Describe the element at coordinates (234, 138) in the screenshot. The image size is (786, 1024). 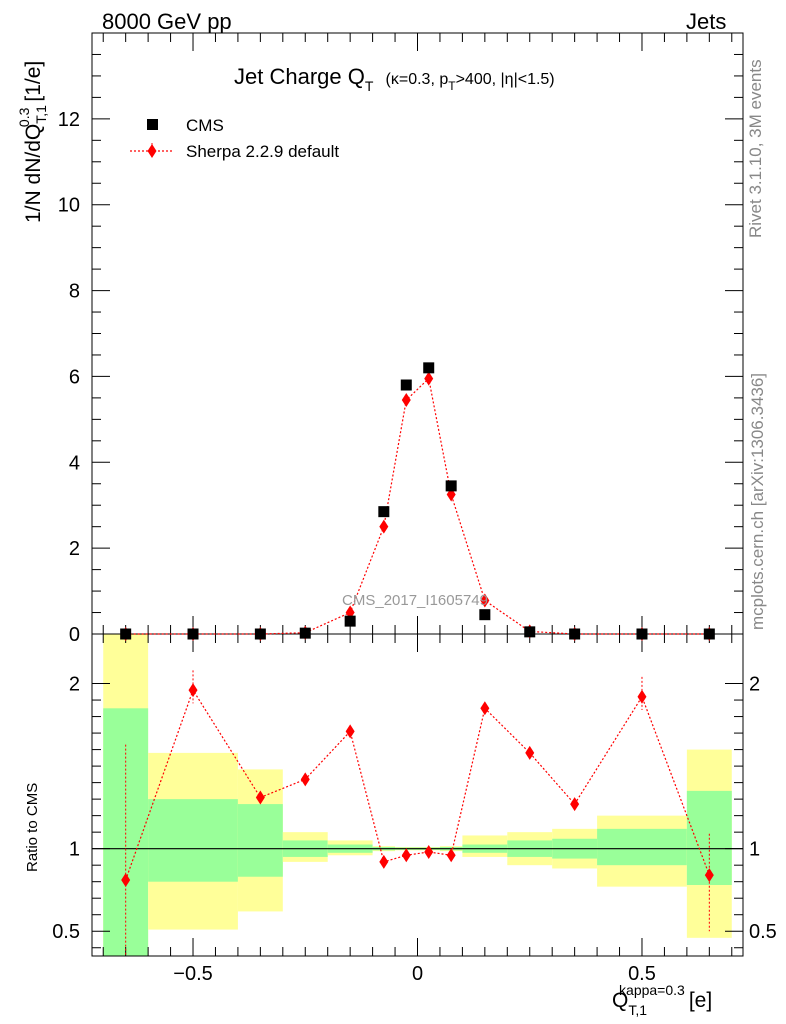
I see `legend: CMS Sherpa 2.2.9 default` at that location.